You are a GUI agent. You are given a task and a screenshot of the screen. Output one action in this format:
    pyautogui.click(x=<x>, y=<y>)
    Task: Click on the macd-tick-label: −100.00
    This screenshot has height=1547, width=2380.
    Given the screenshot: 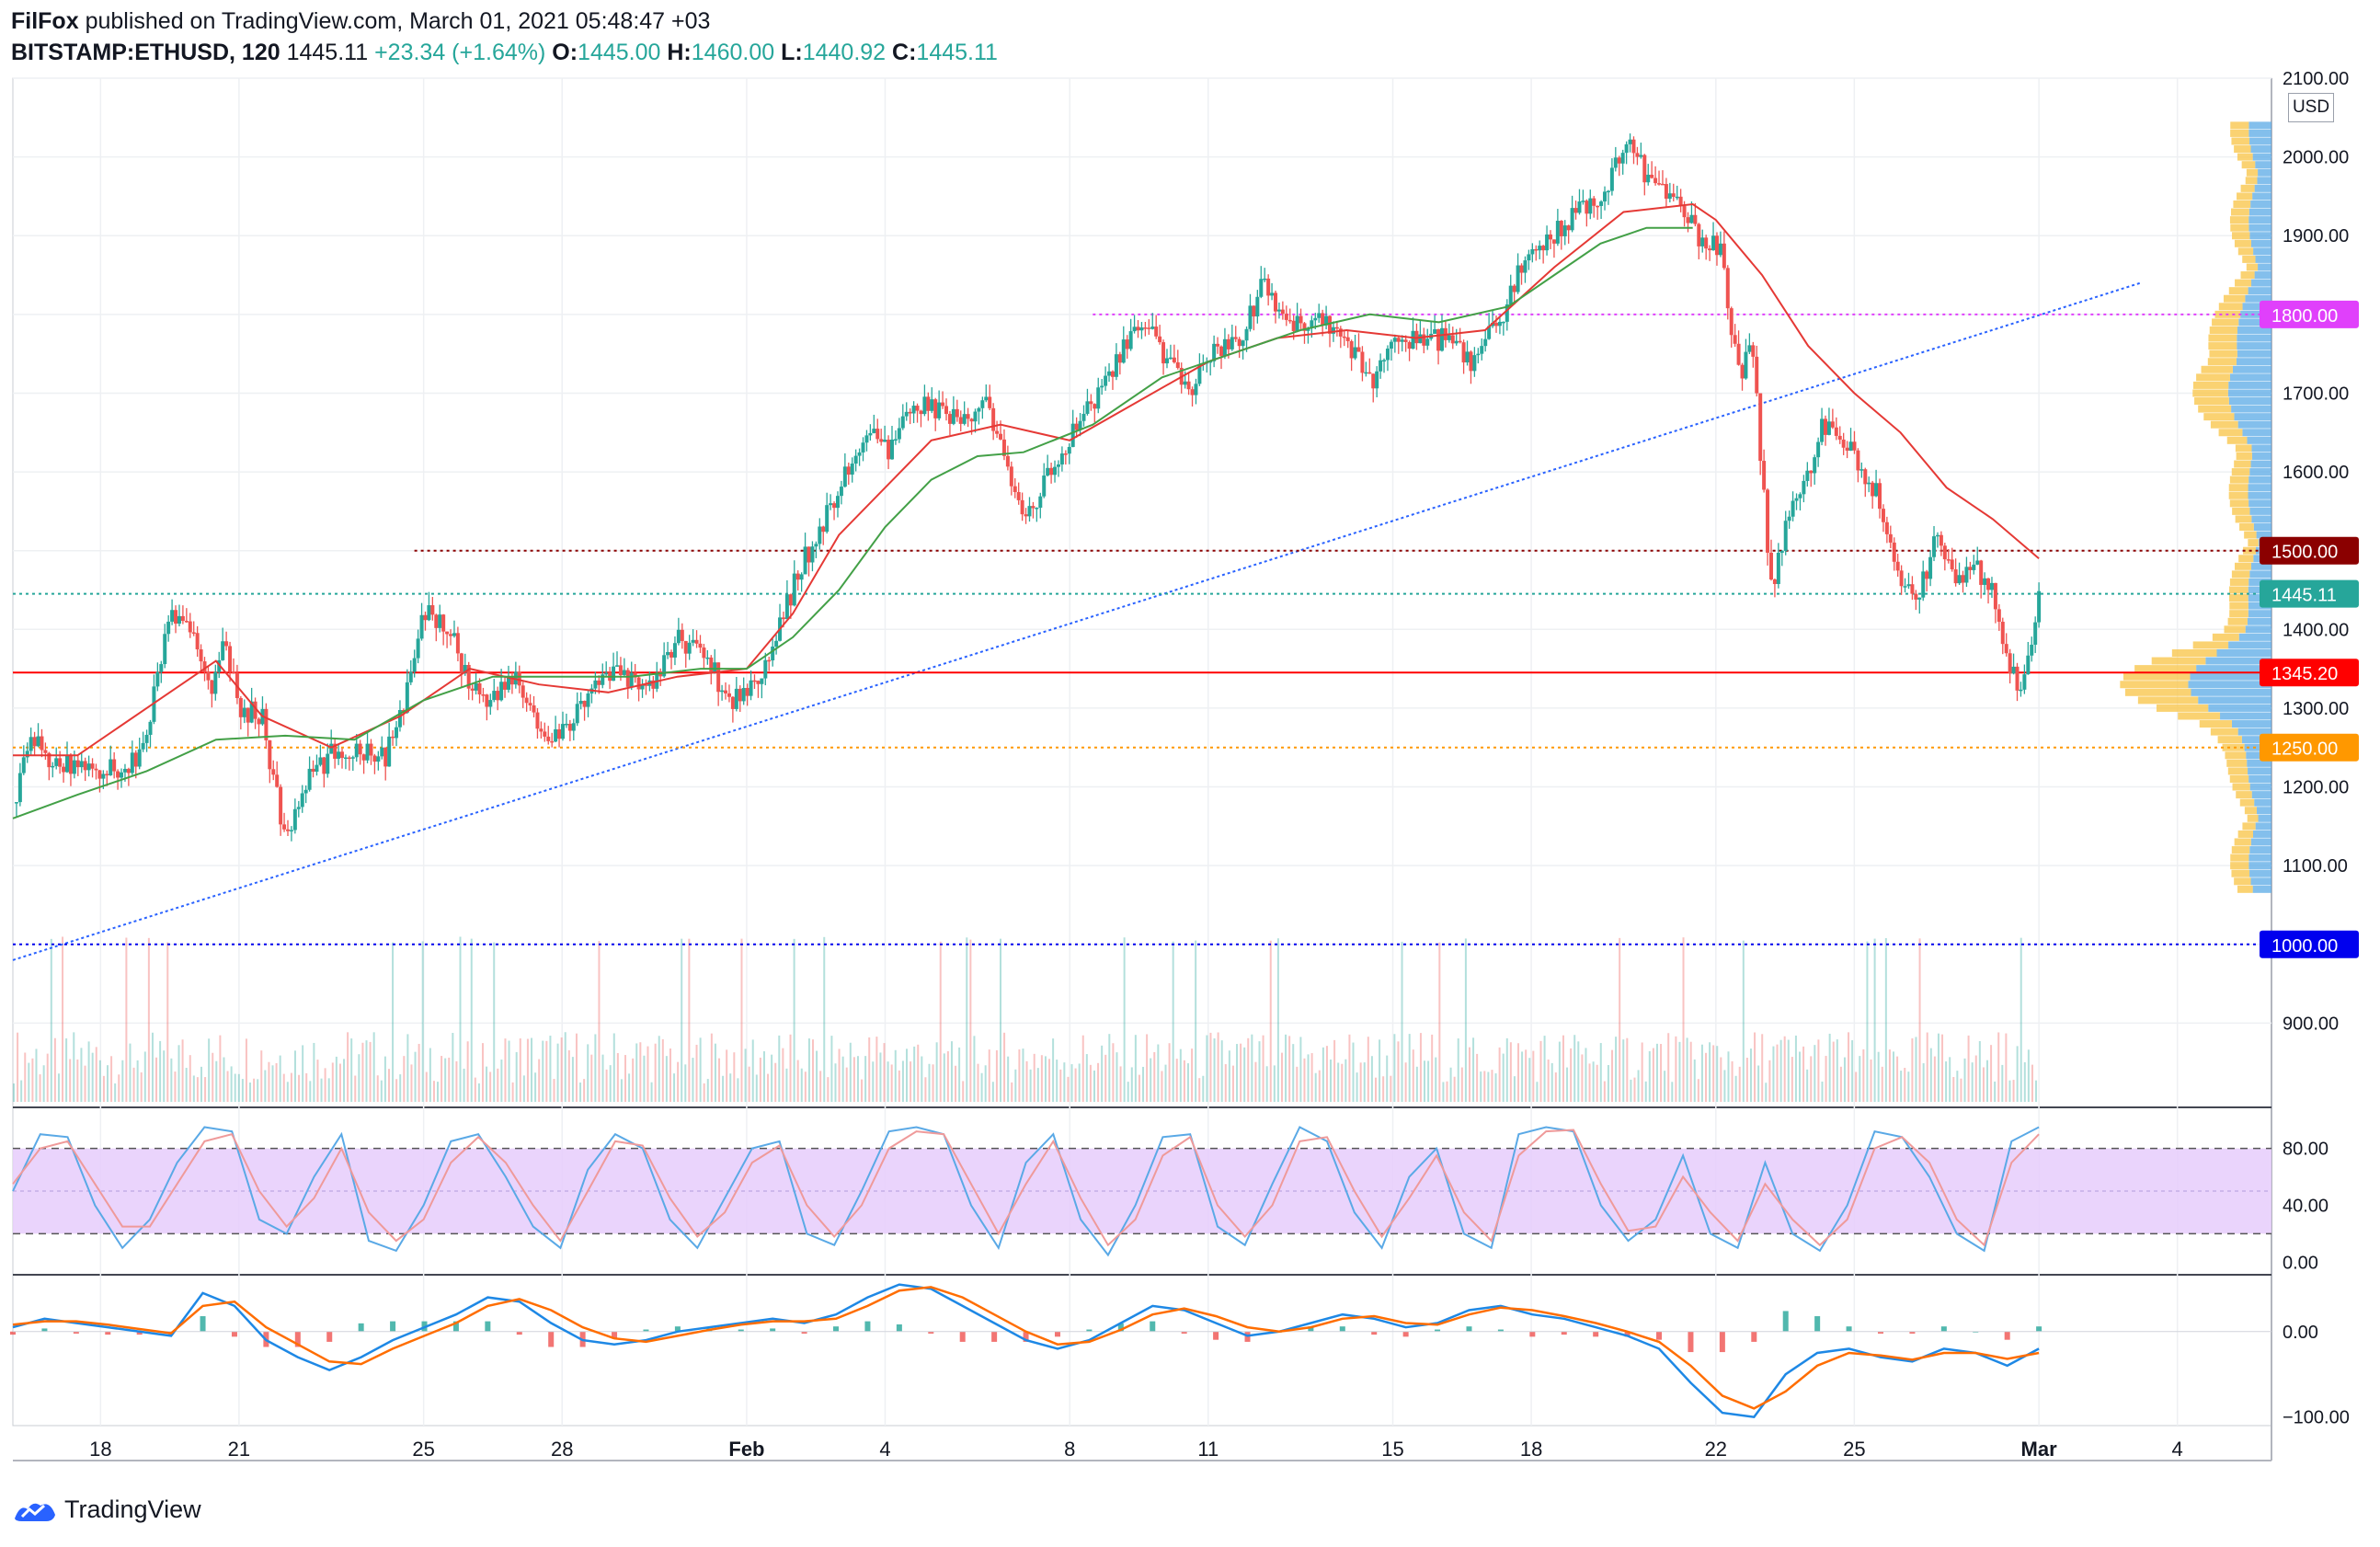 What is the action you would take?
    pyautogui.click(x=2316, y=1418)
    